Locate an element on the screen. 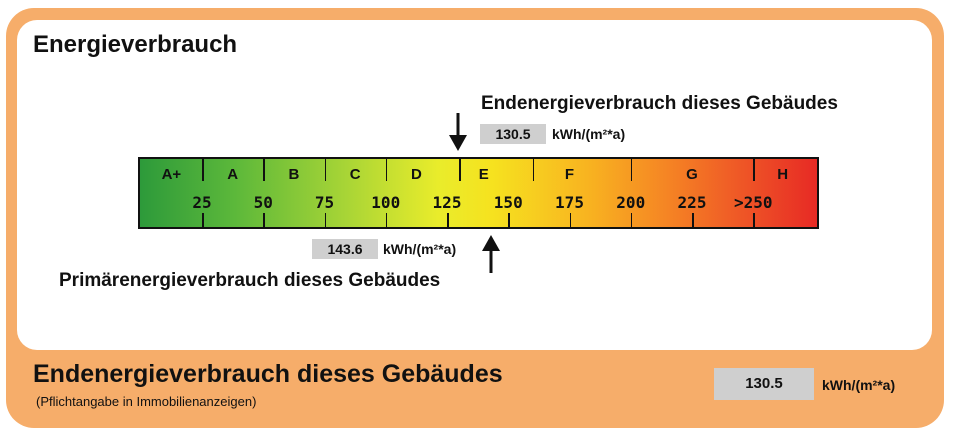 This screenshot has height=442, width=960. efficiency-class-e: E is located at coordinates (483, 174).